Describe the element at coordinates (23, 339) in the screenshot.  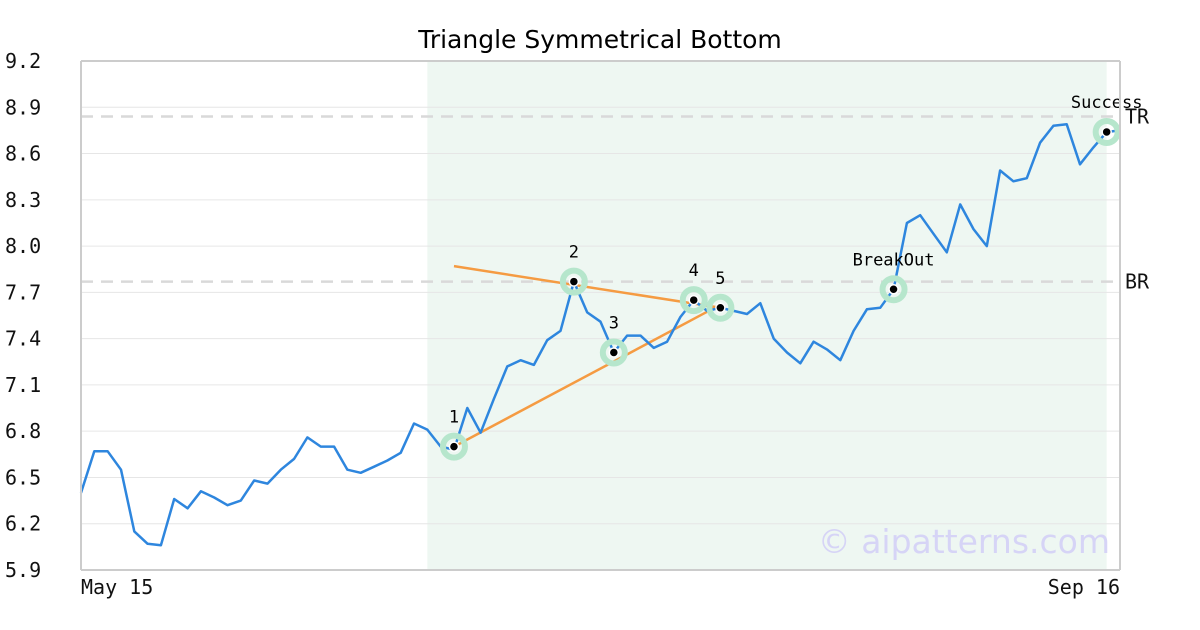
I see `y-tick-label: 7.4` at that location.